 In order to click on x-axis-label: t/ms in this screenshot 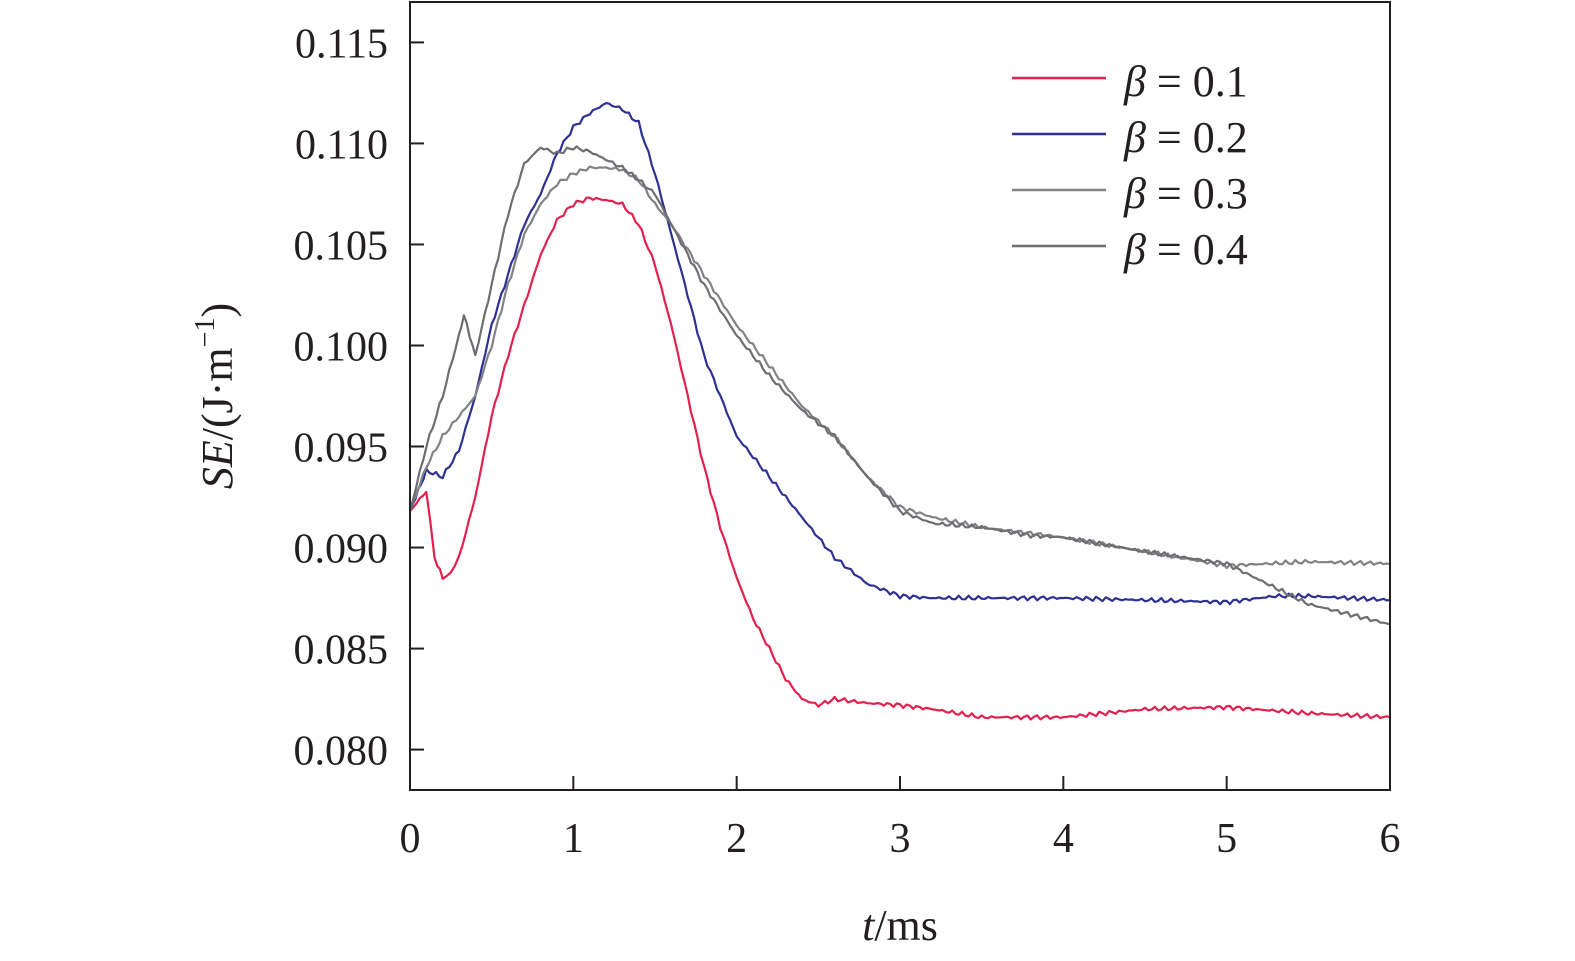, I will do `click(900, 925)`.